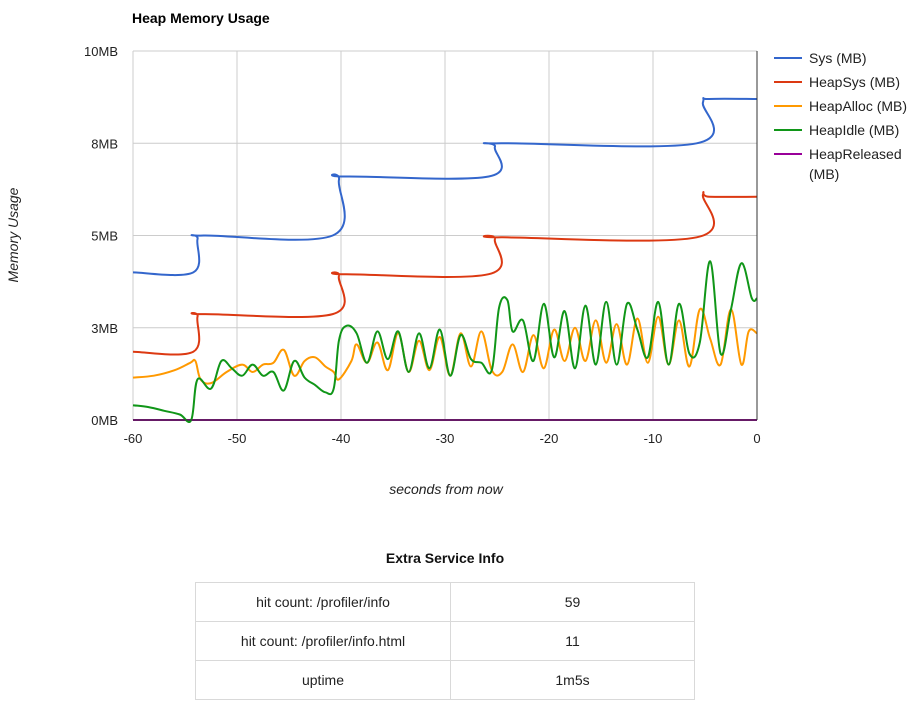 The height and width of the screenshot is (713, 923). I want to click on legend-item: HeapReleased (MB), so click(838, 164).